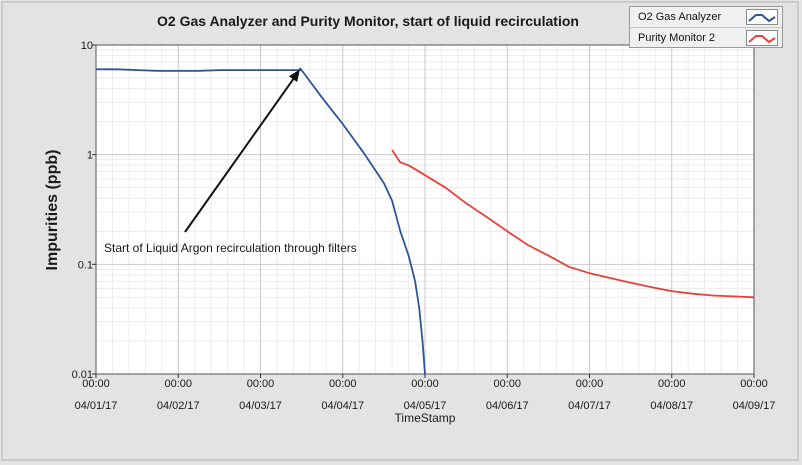 This screenshot has height=465, width=802. I want to click on y-tick-label: 1, so click(90, 156).